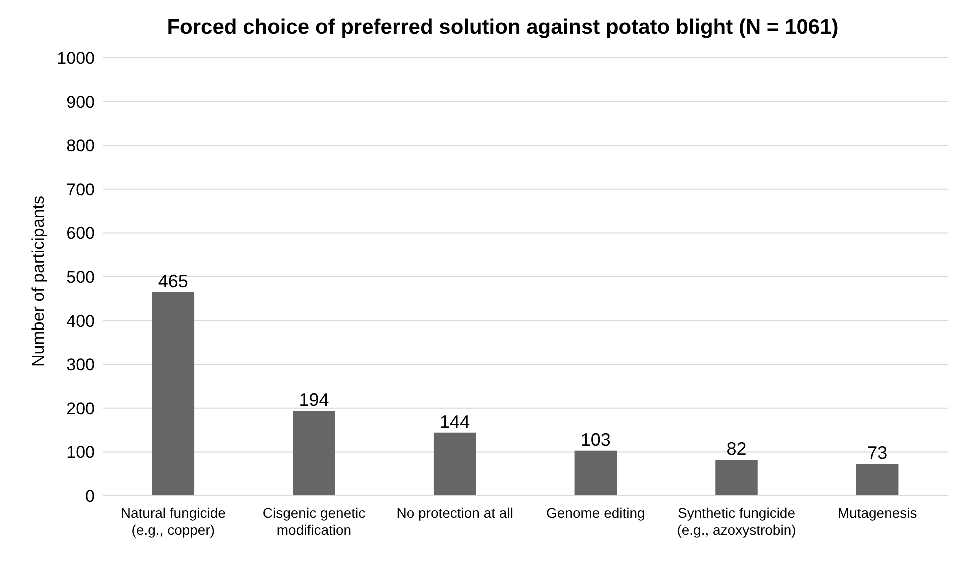  Describe the element at coordinates (314, 521) in the screenshot. I see `x-tick-label: Cisgenic genetic modification` at that location.